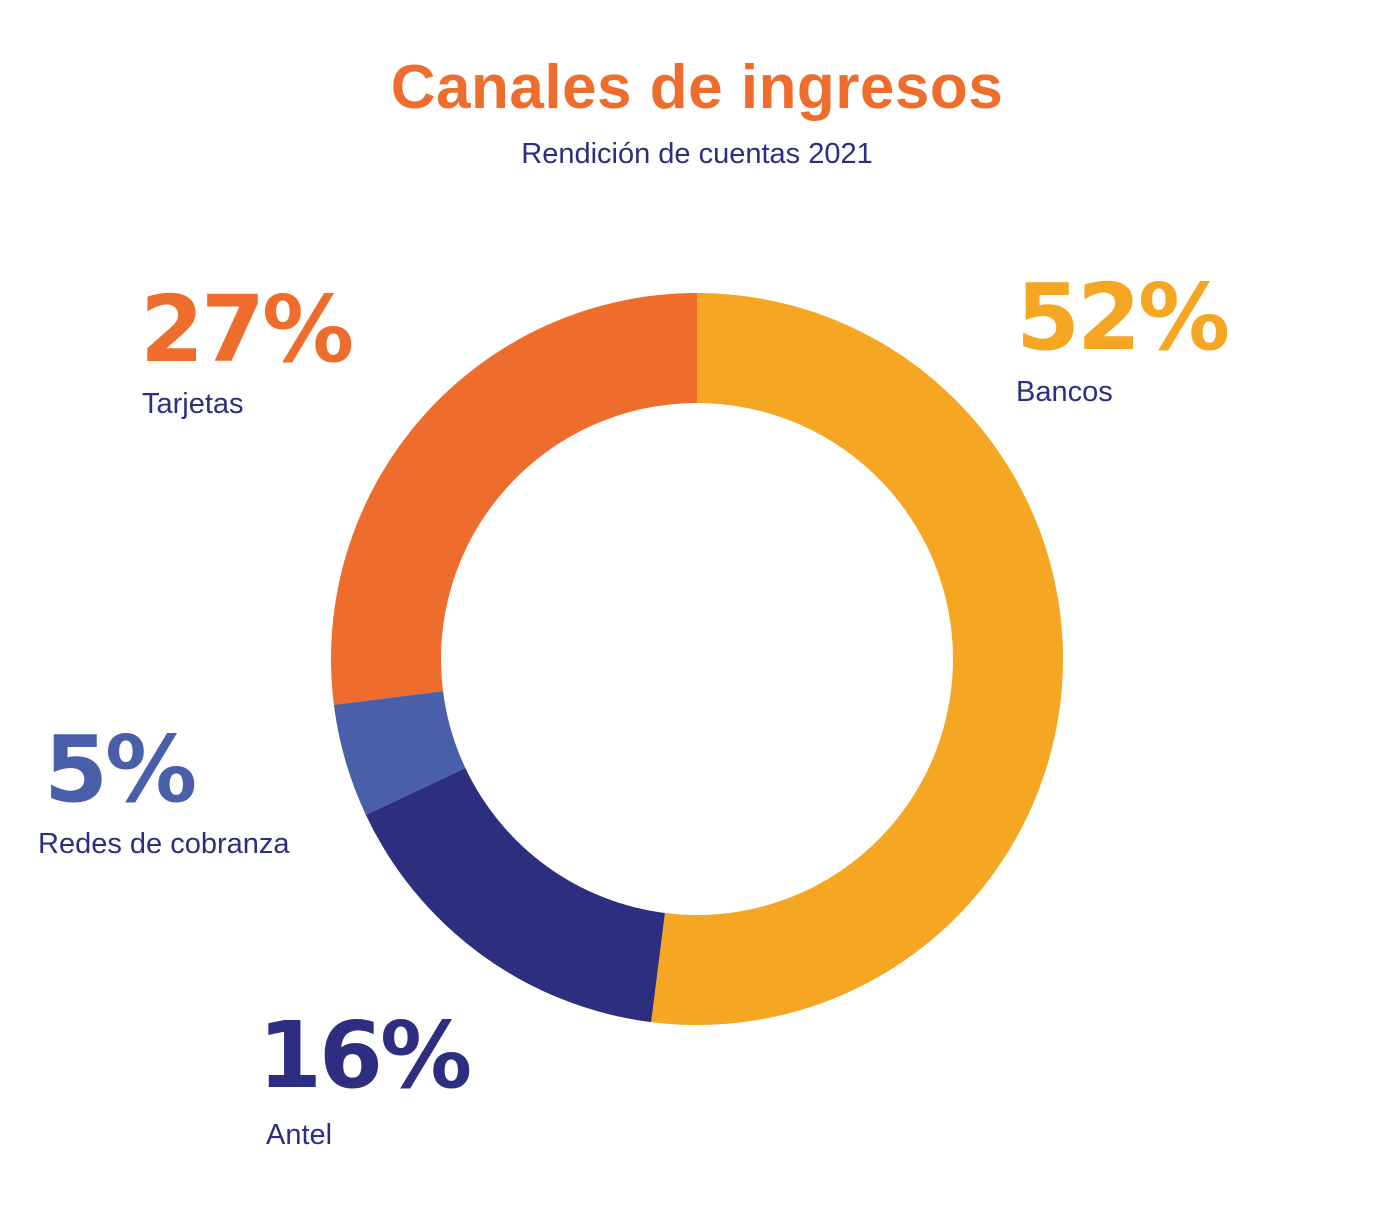 This screenshot has height=1230, width=1394. Describe the element at coordinates (399, 753) in the screenshot. I see `slice-redes-de-cobranza` at that location.